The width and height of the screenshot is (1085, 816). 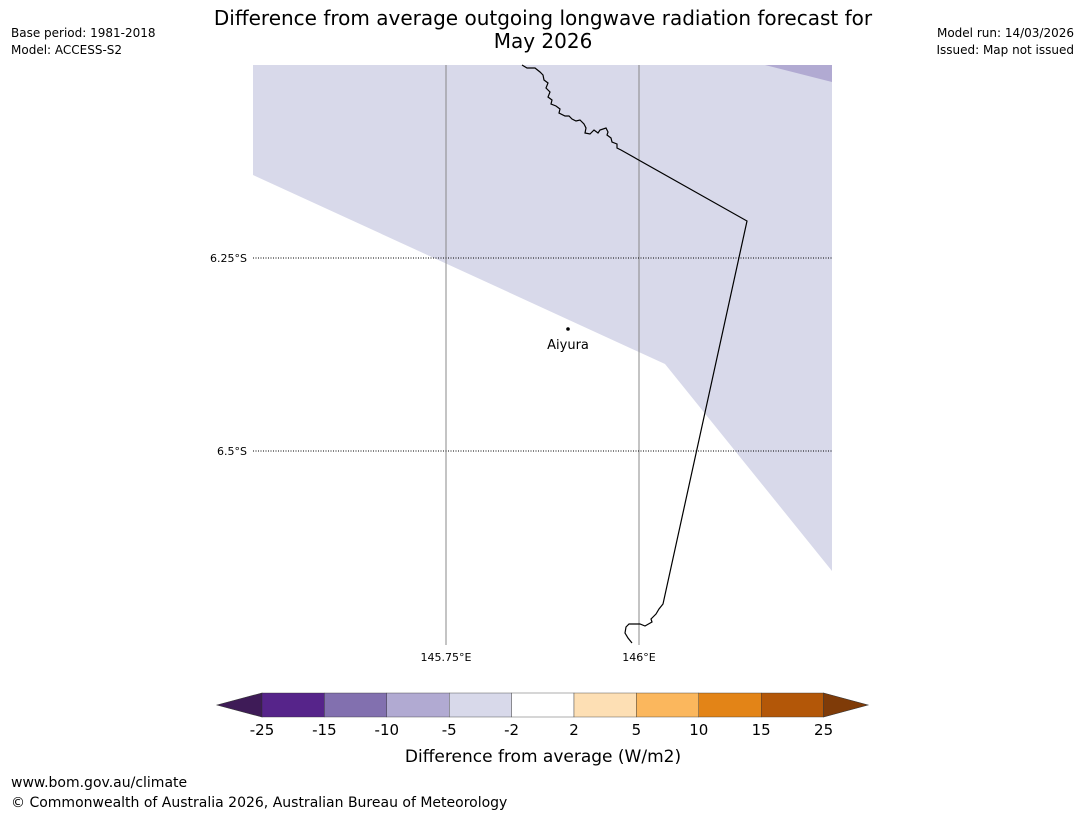 What do you see at coordinates (99, 783) in the screenshot?
I see `footer-url: www.bom.gov.au/climate` at bounding box center [99, 783].